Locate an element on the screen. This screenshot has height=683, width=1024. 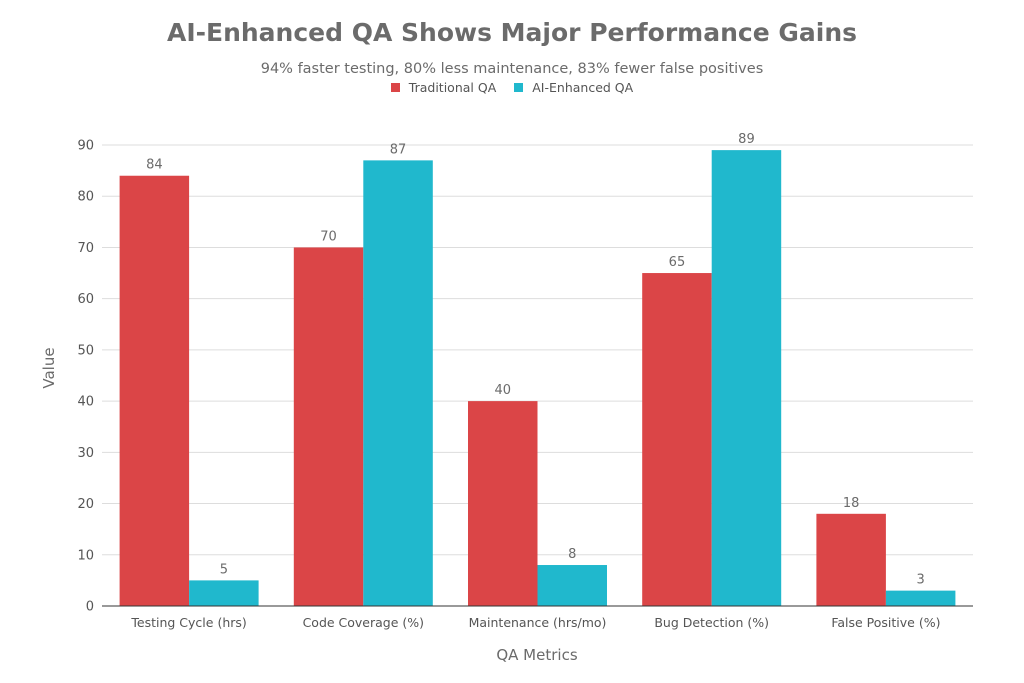
data-label: 8 is located at coordinates (572, 554).